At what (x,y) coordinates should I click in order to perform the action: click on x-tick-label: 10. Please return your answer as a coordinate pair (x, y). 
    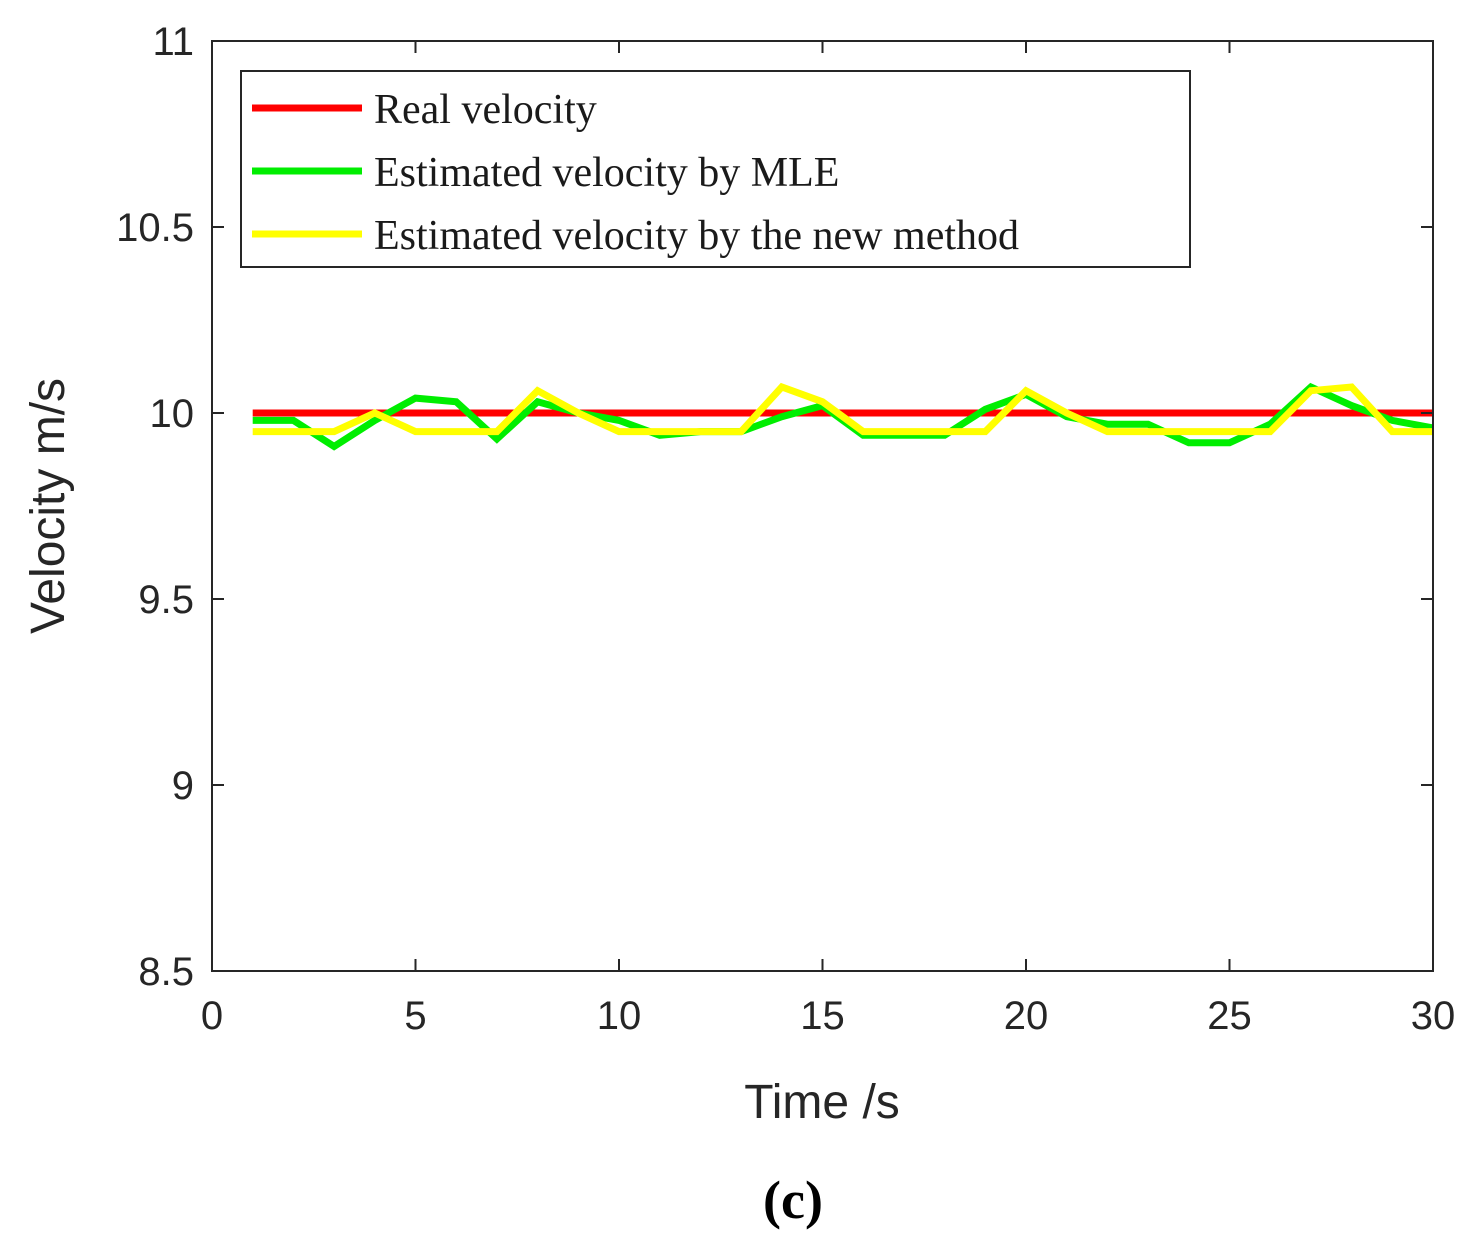
    Looking at the image, I should click on (619, 1016).